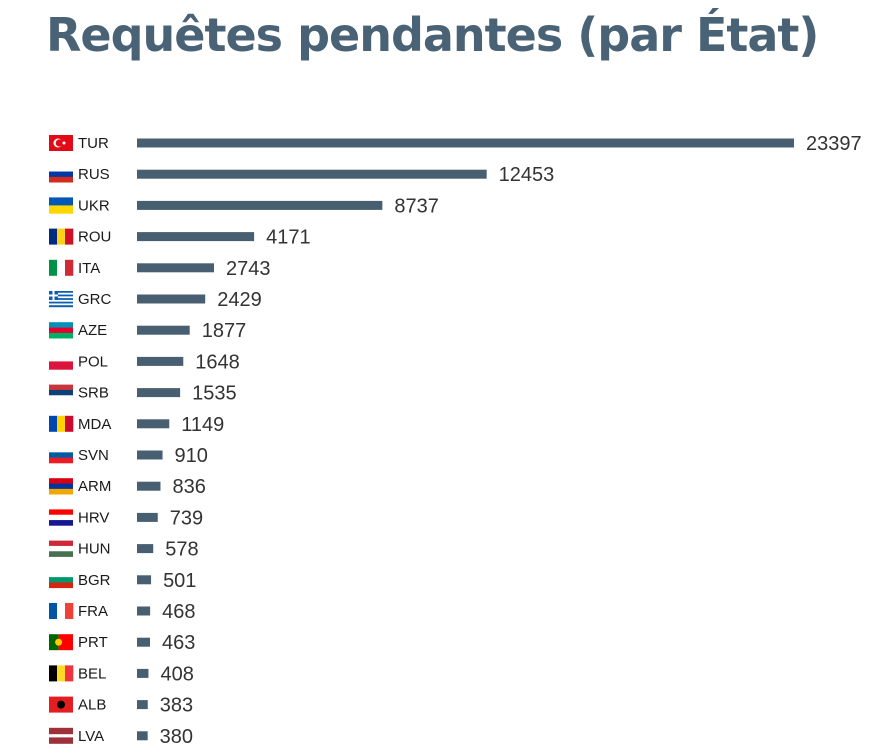  What do you see at coordinates (142, 736) in the screenshot?
I see `bar-lva` at bounding box center [142, 736].